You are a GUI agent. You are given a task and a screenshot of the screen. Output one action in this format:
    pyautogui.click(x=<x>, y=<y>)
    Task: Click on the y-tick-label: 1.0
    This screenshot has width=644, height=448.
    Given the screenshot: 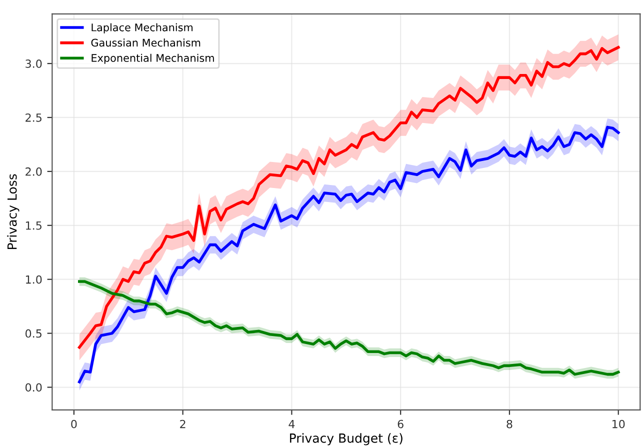 What is the action you would take?
    pyautogui.click(x=34, y=279)
    